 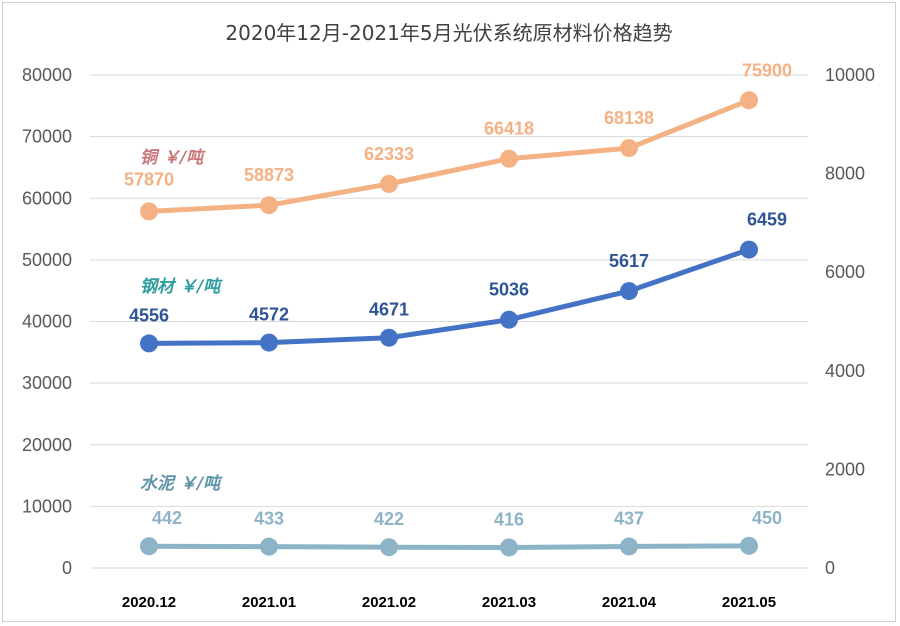 What do you see at coordinates (269, 602) in the screenshot?
I see `x-tick-label: 2021.01` at bounding box center [269, 602].